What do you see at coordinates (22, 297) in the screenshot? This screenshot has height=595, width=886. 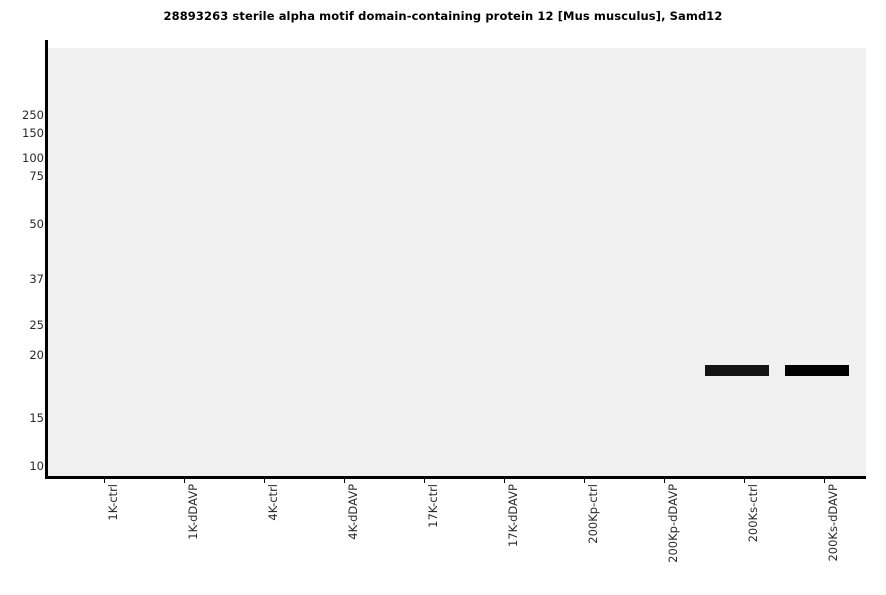 I see `y-axis-tick-labels: 250 150 100 75 50 37 25 20 15 10` at bounding box center [22, 297].